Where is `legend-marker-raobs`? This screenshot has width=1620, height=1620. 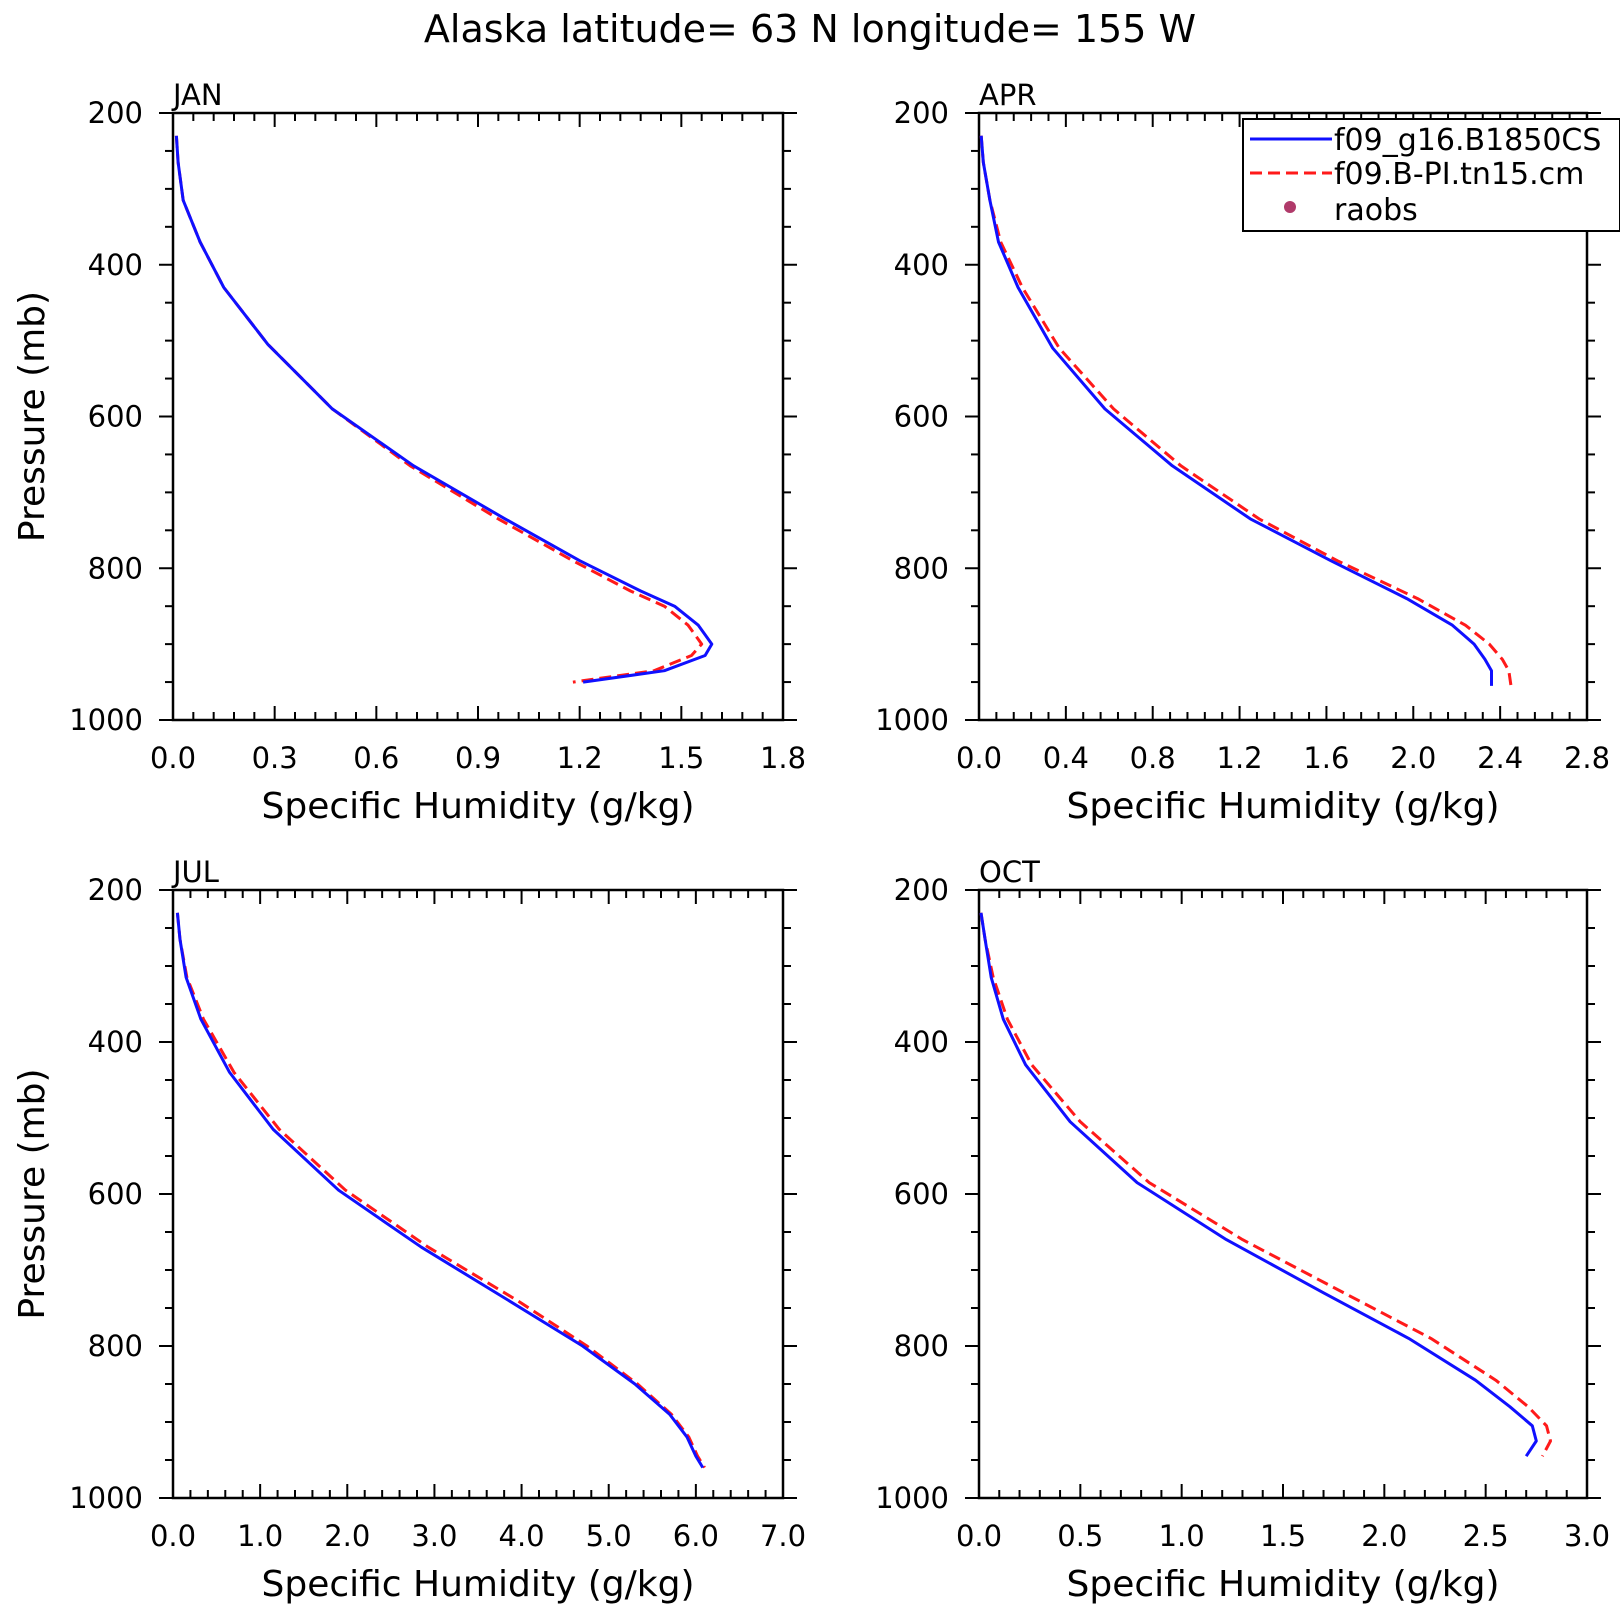 legend-marker-raobs is located at coordinates (1290, 207).